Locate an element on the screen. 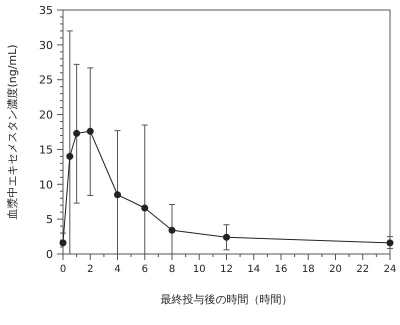 This screenshot has height=325, width=400. x-tick-label: 12 is located at coordinates (226, 269).